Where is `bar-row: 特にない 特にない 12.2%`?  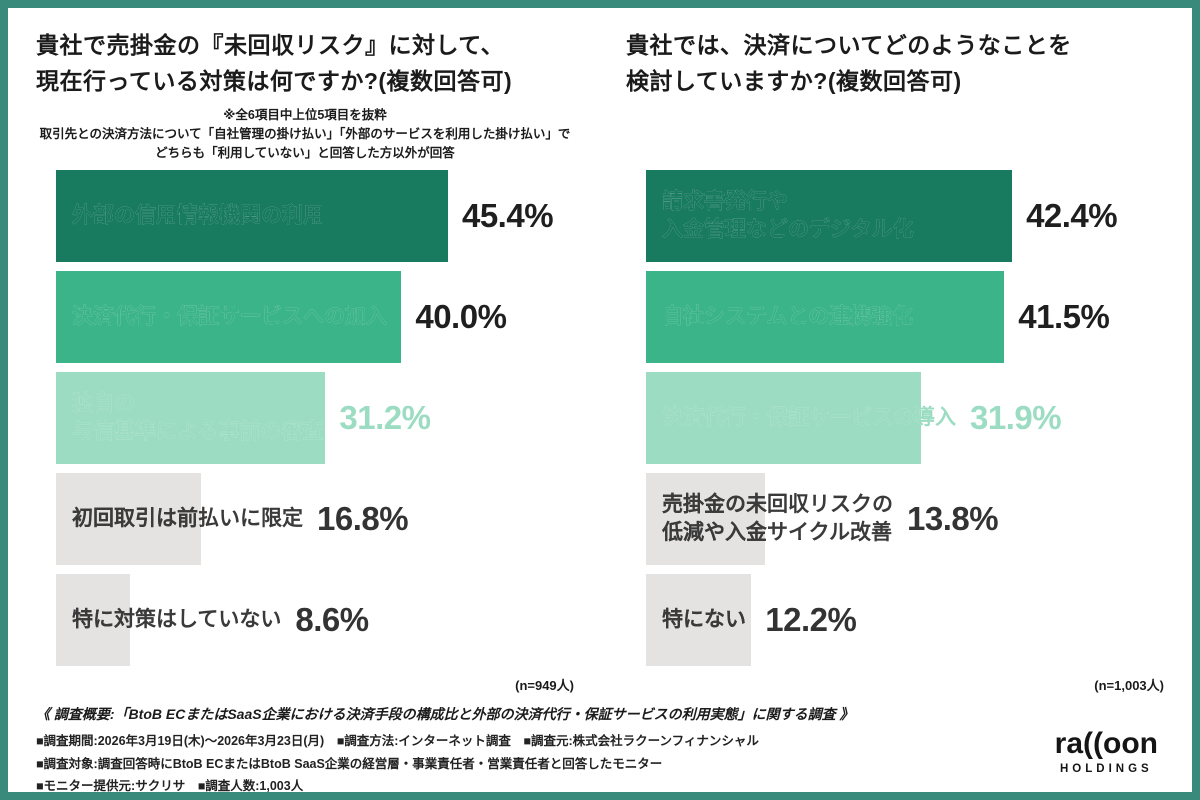 bar-row: 特にない 特にない 12.2% is located at coordinates (905, 620).